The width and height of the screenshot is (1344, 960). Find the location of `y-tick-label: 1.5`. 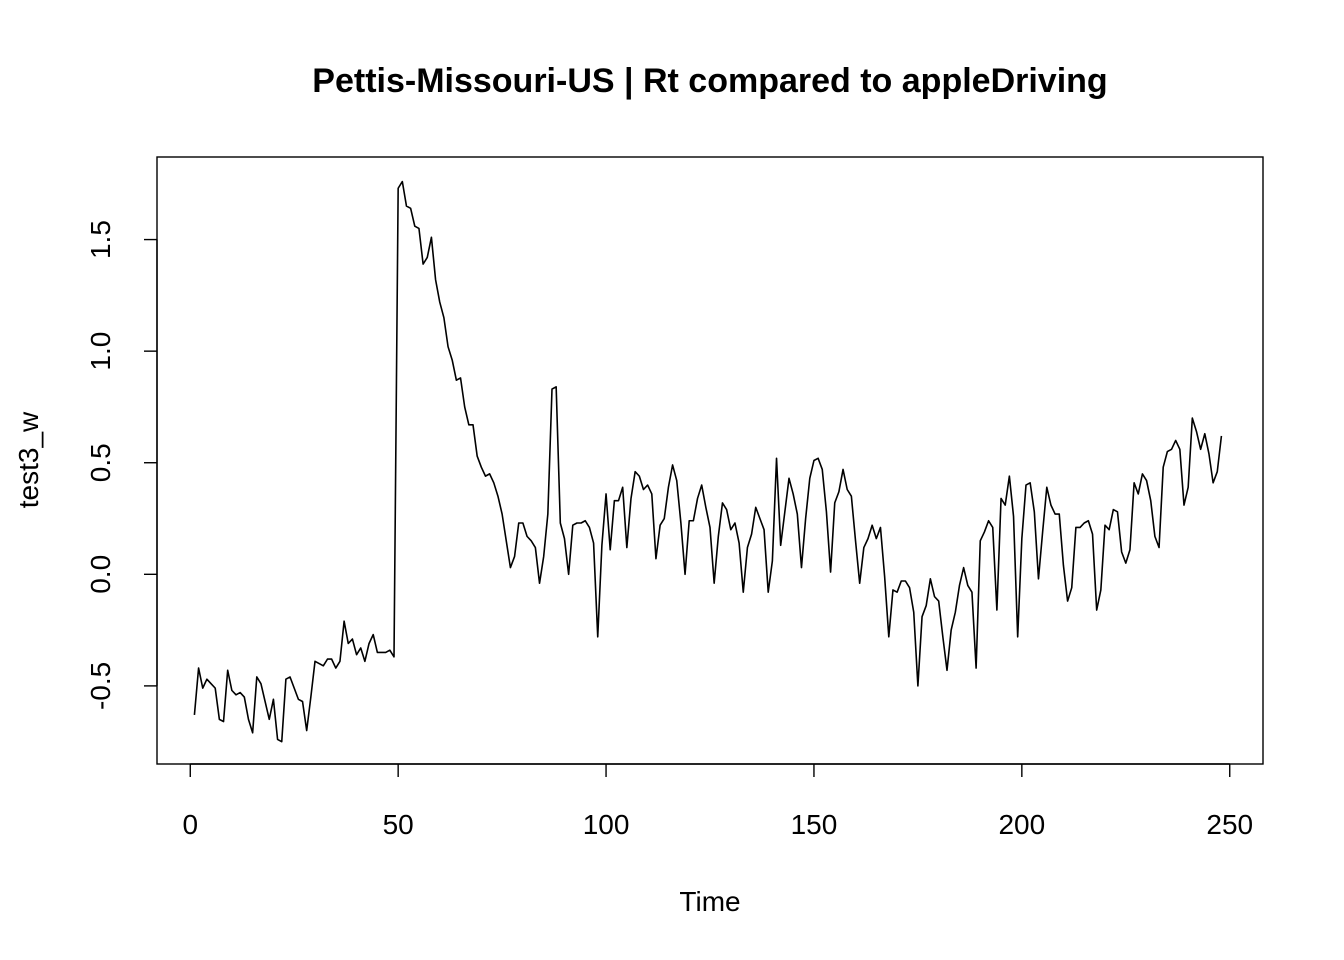

y-tick-label: 1.5 is located at coordinates (100, 239).